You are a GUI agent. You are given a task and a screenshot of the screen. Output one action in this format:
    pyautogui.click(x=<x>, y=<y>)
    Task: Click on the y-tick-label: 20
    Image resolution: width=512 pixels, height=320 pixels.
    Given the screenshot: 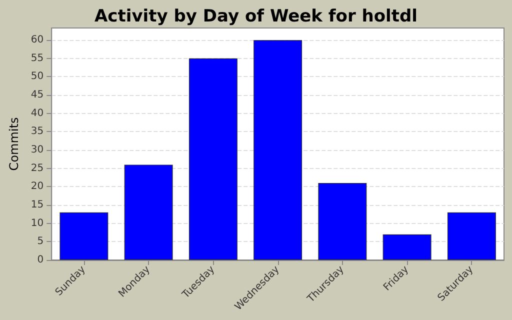 What is the action you would take?
    pyautogui.click(x=37, y=186)
    